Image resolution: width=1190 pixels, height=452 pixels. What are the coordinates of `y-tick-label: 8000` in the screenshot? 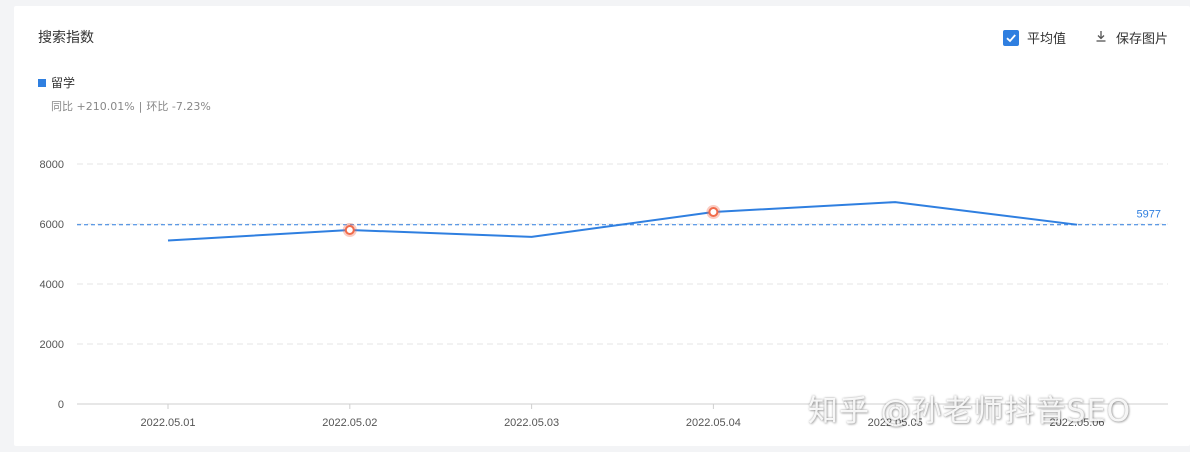 It's located at (52, 165).